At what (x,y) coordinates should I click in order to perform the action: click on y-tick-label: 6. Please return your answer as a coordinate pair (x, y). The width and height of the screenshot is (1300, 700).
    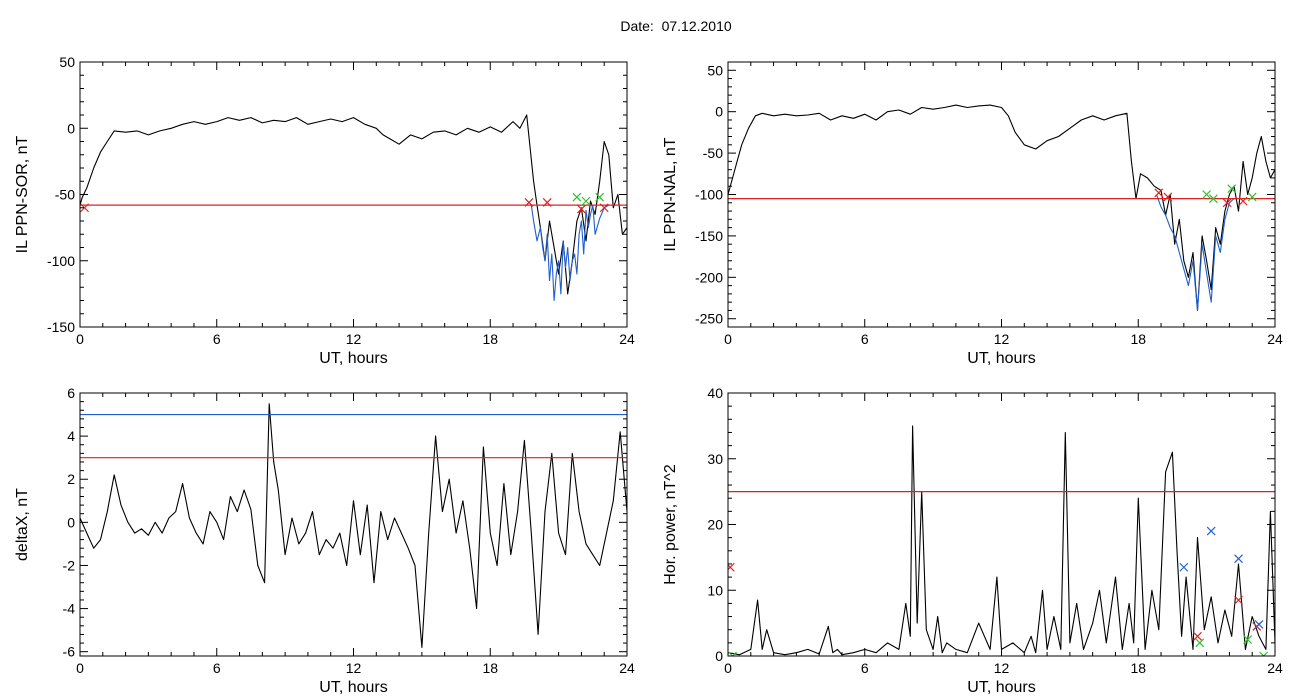
    Looking at the image, I should click on (71, 393).